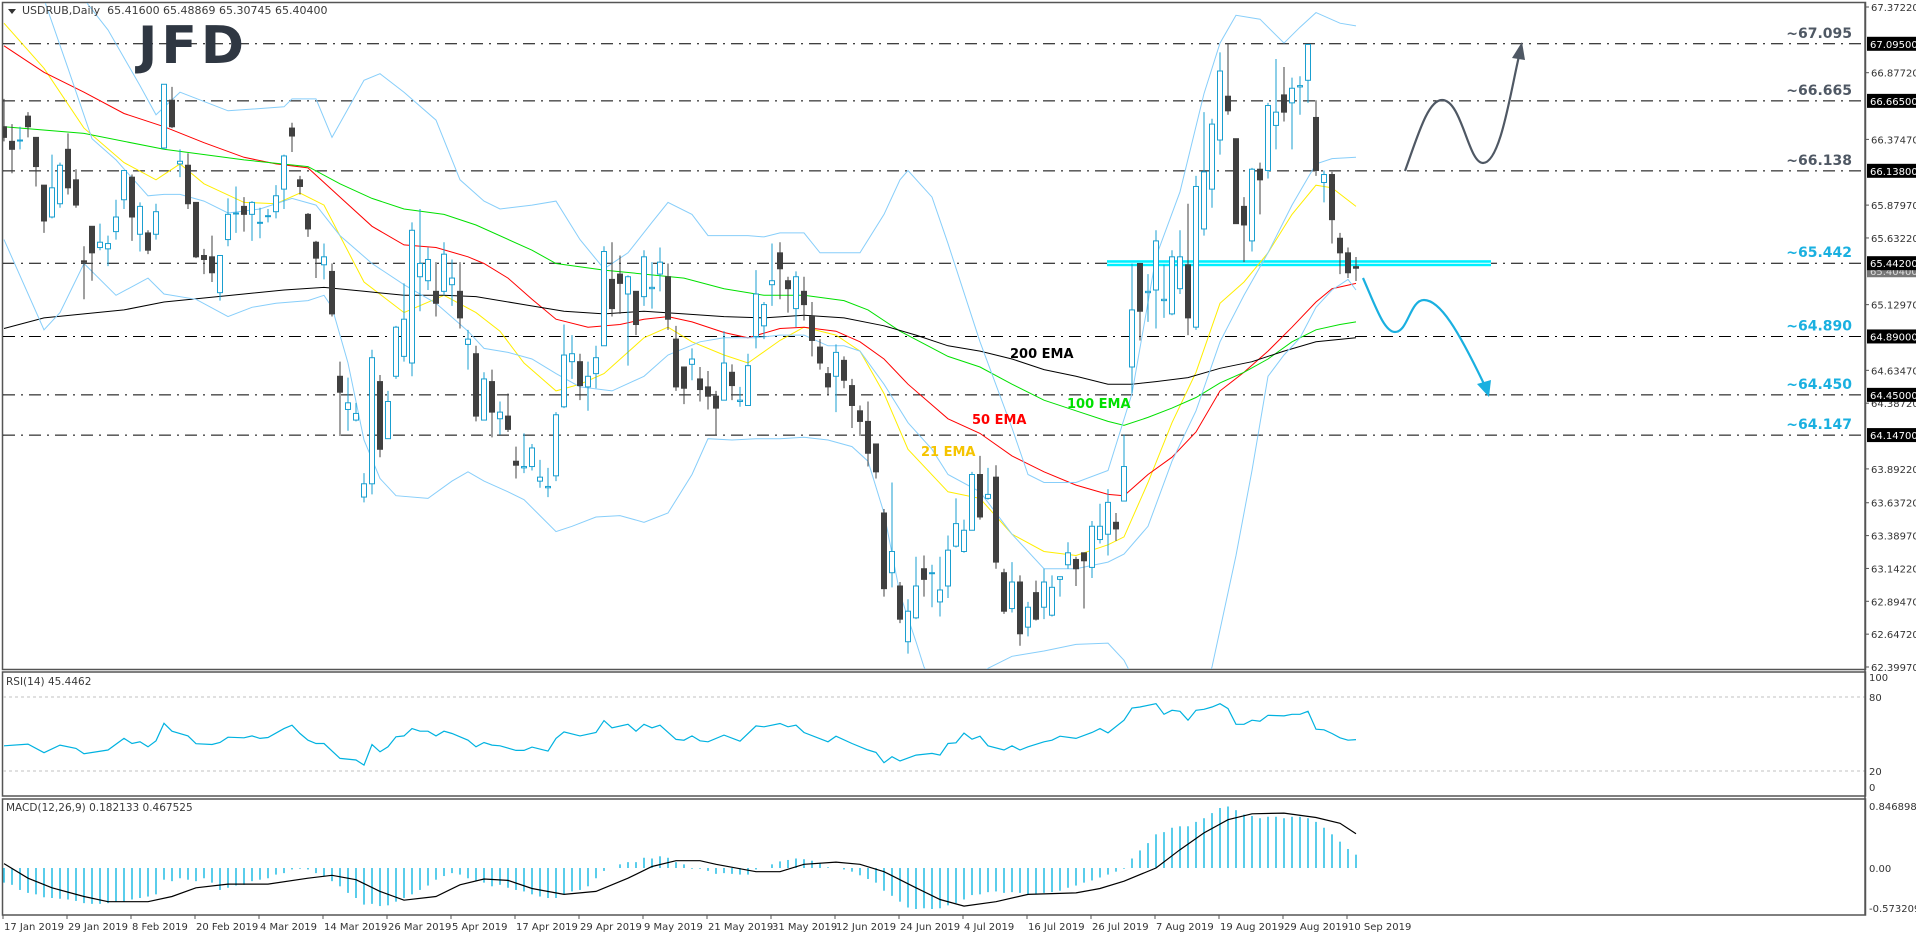 This screenshot has height=936, width=1916. I want to click on date-tick-label: 21 May 2019, so click(740, 927).